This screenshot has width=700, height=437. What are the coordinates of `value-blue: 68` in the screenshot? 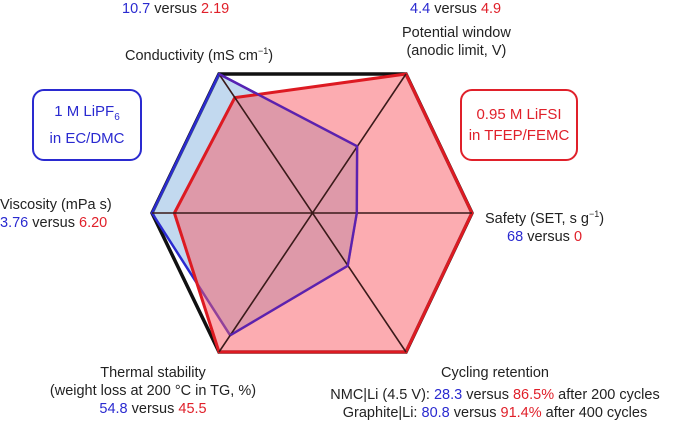 It's located at (515, 236).